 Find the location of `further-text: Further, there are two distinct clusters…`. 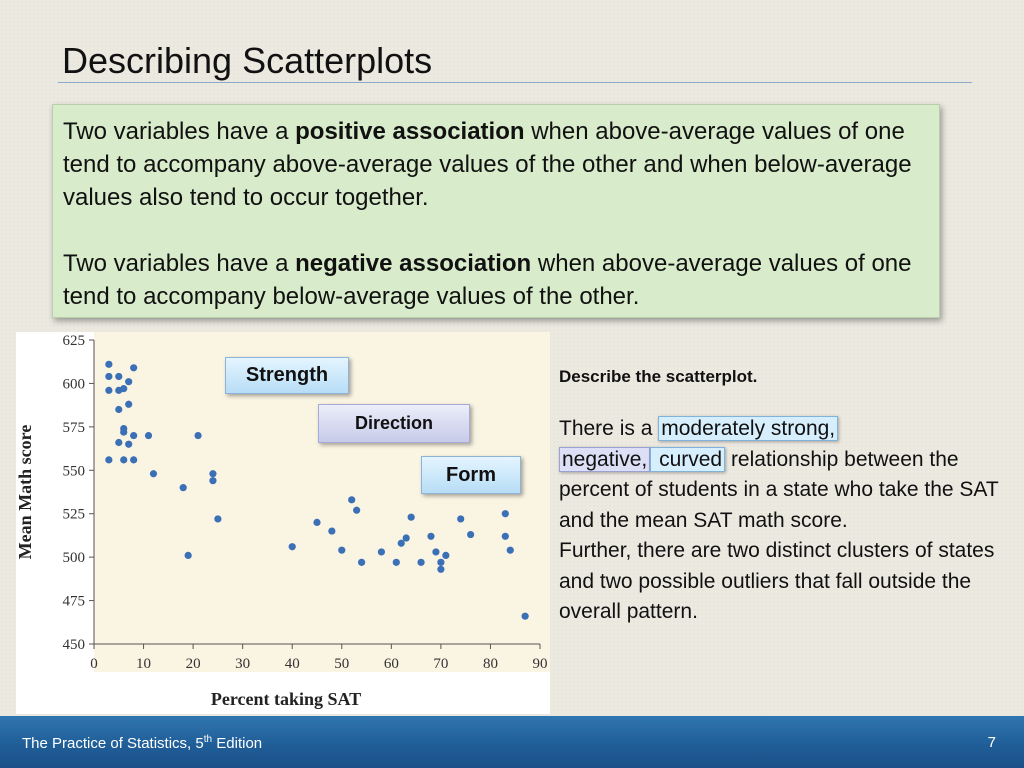

further-text: Further, there are two distinct clusters… is located at coordinates (777, 581).